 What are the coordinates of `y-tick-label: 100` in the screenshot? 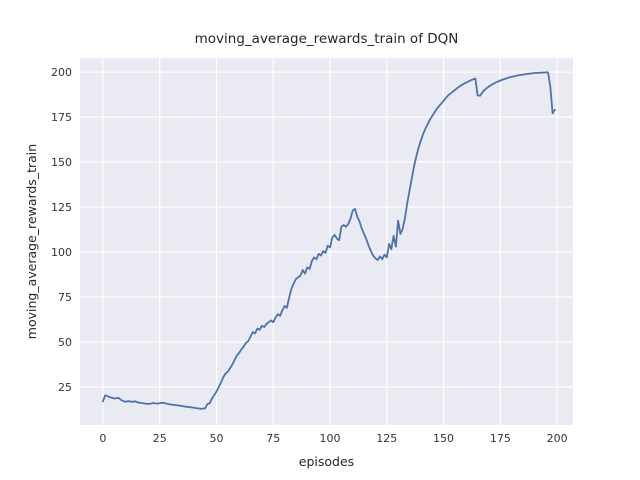 It's located at (61, 252).